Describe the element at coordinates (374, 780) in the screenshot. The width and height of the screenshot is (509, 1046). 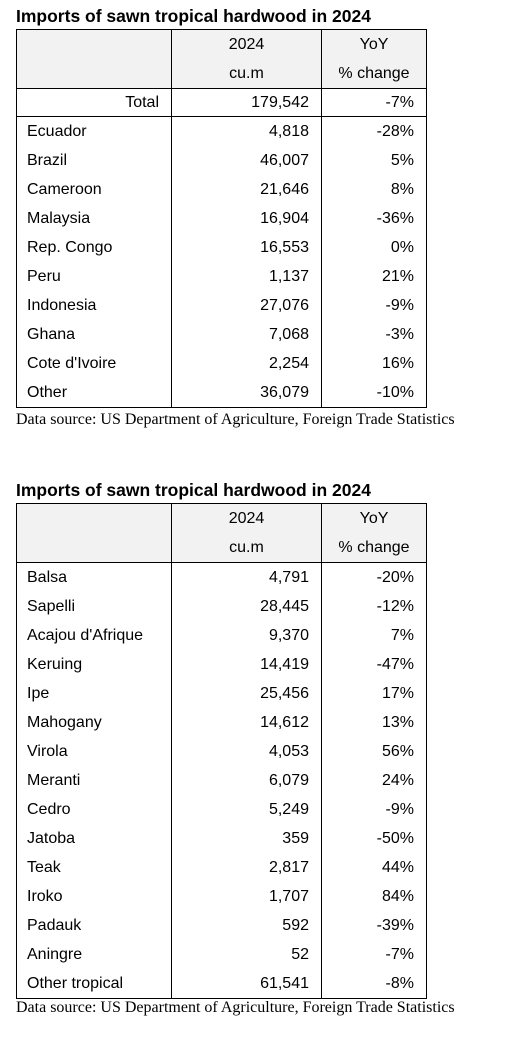
I see `row-change: 24%` at that location.